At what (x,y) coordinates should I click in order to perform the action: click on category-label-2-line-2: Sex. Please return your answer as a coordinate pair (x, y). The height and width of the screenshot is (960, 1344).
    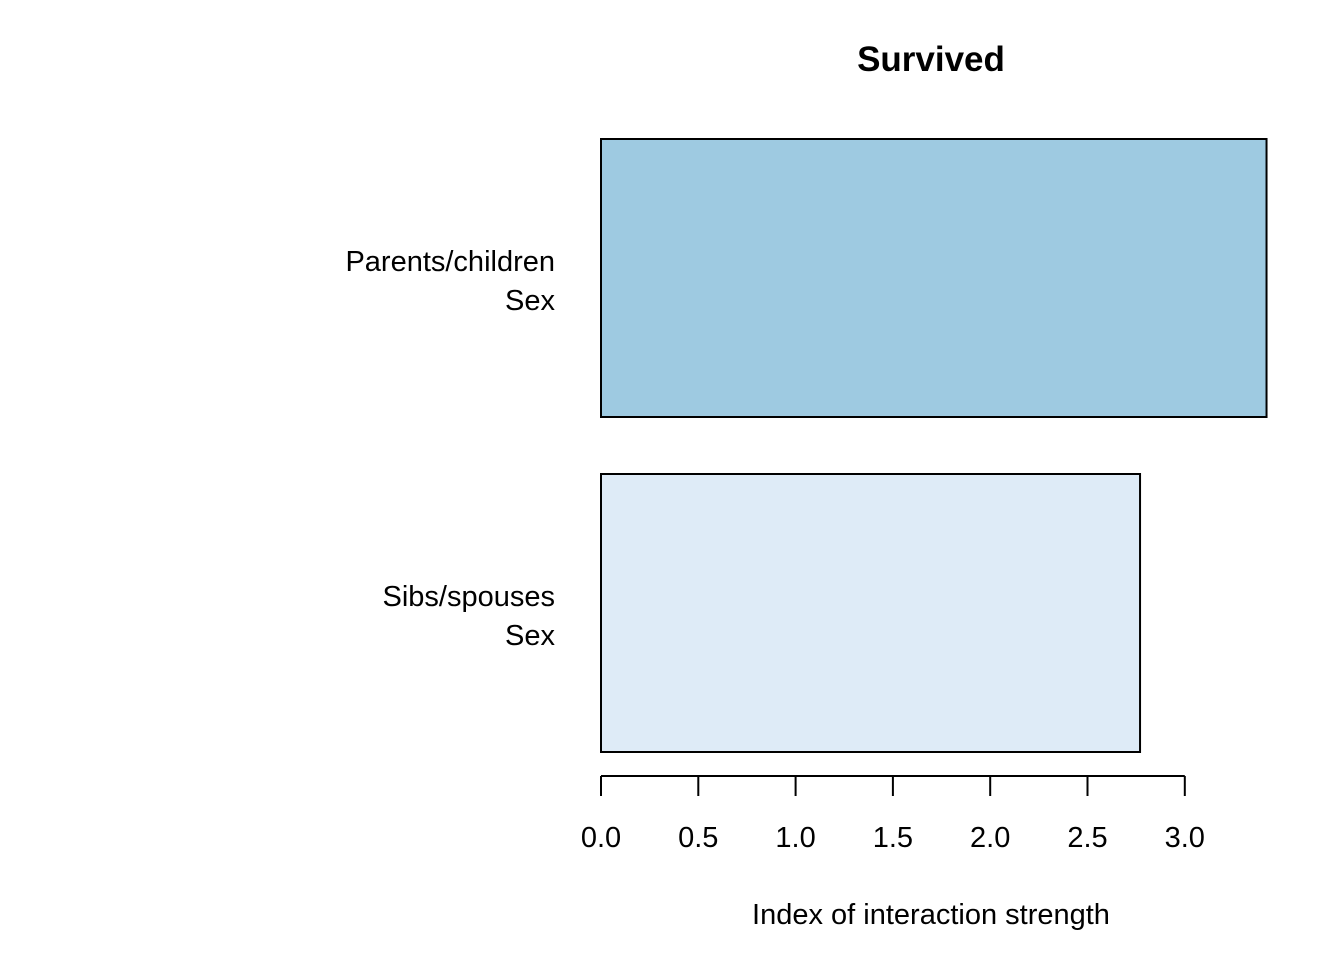
    Looking at the image, I should click on (530, 636).